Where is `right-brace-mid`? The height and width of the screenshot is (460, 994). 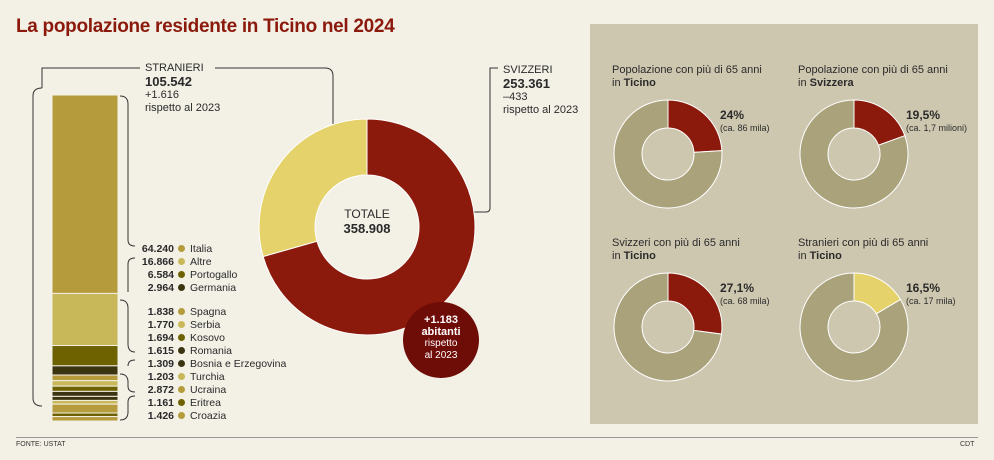
right-brace-mid is located at coordinates (127, 326).